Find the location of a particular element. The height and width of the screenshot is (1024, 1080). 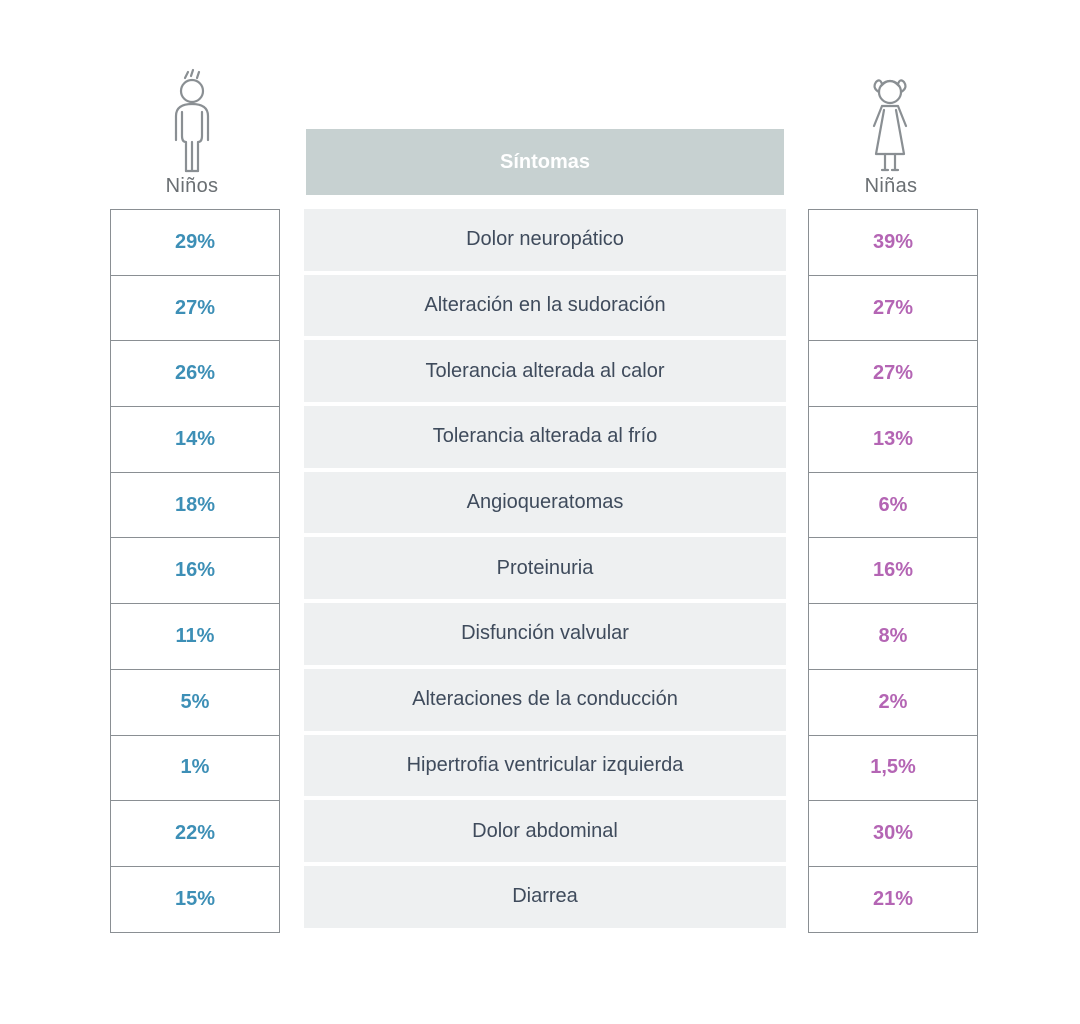

girls-value-cell: 8% is located at coordinates (893, 637).